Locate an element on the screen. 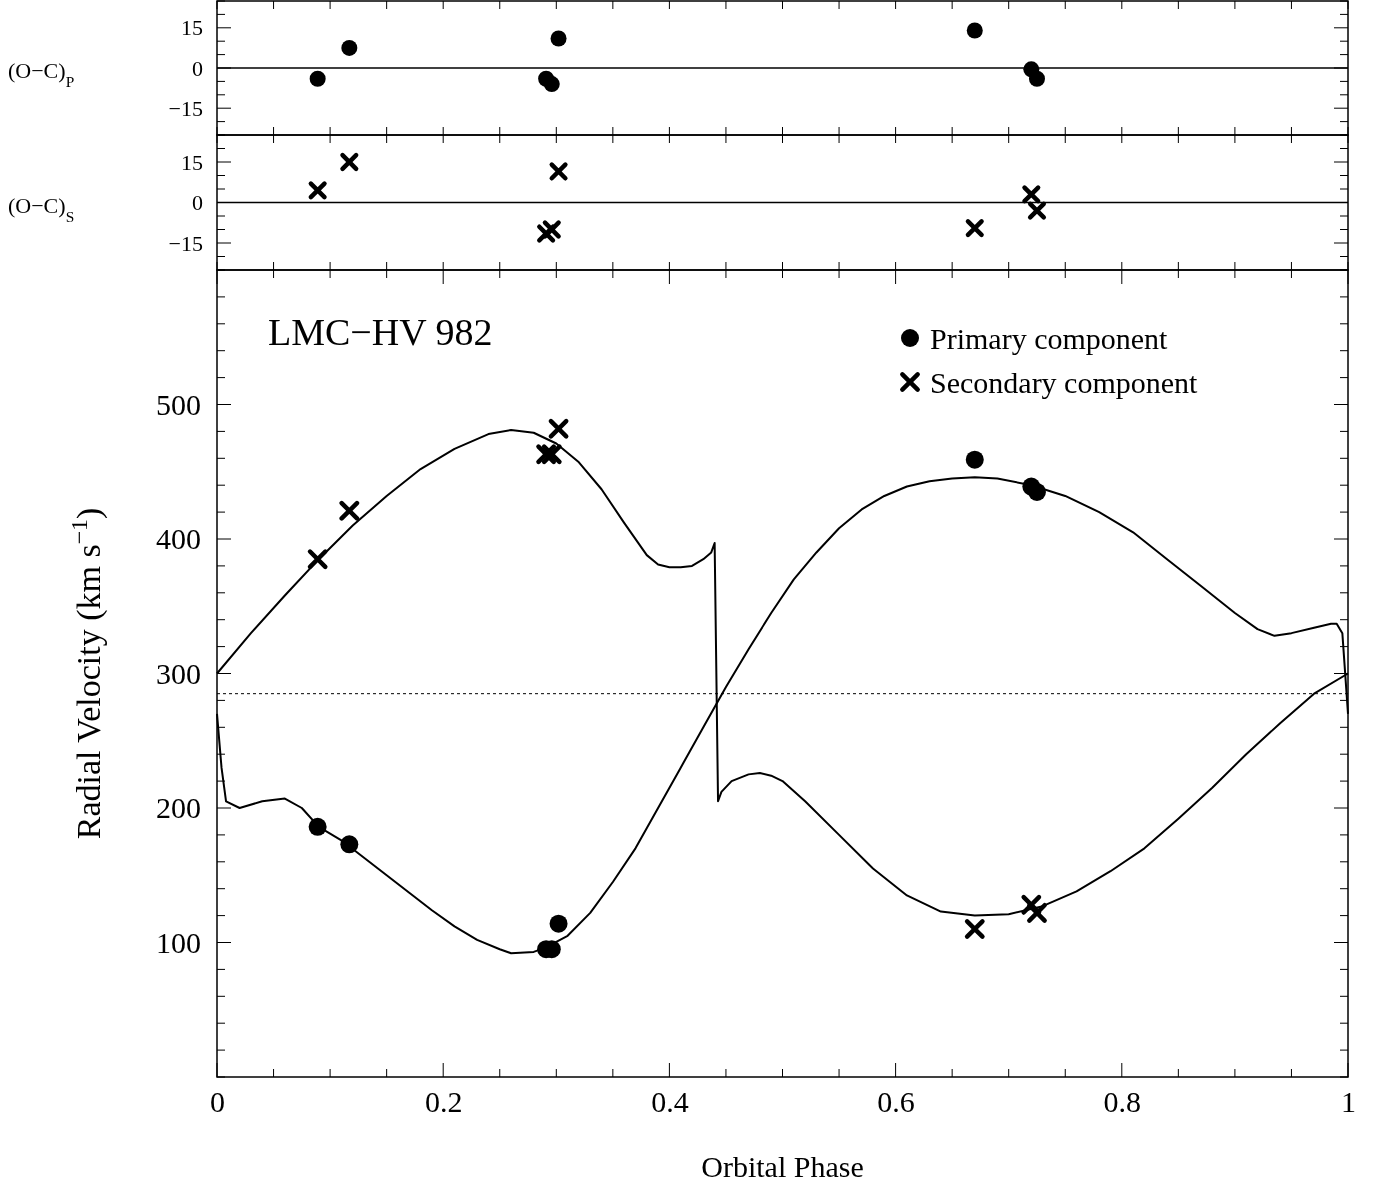  annotation: LMC−HV 982 is located at coordinates (380, 332).